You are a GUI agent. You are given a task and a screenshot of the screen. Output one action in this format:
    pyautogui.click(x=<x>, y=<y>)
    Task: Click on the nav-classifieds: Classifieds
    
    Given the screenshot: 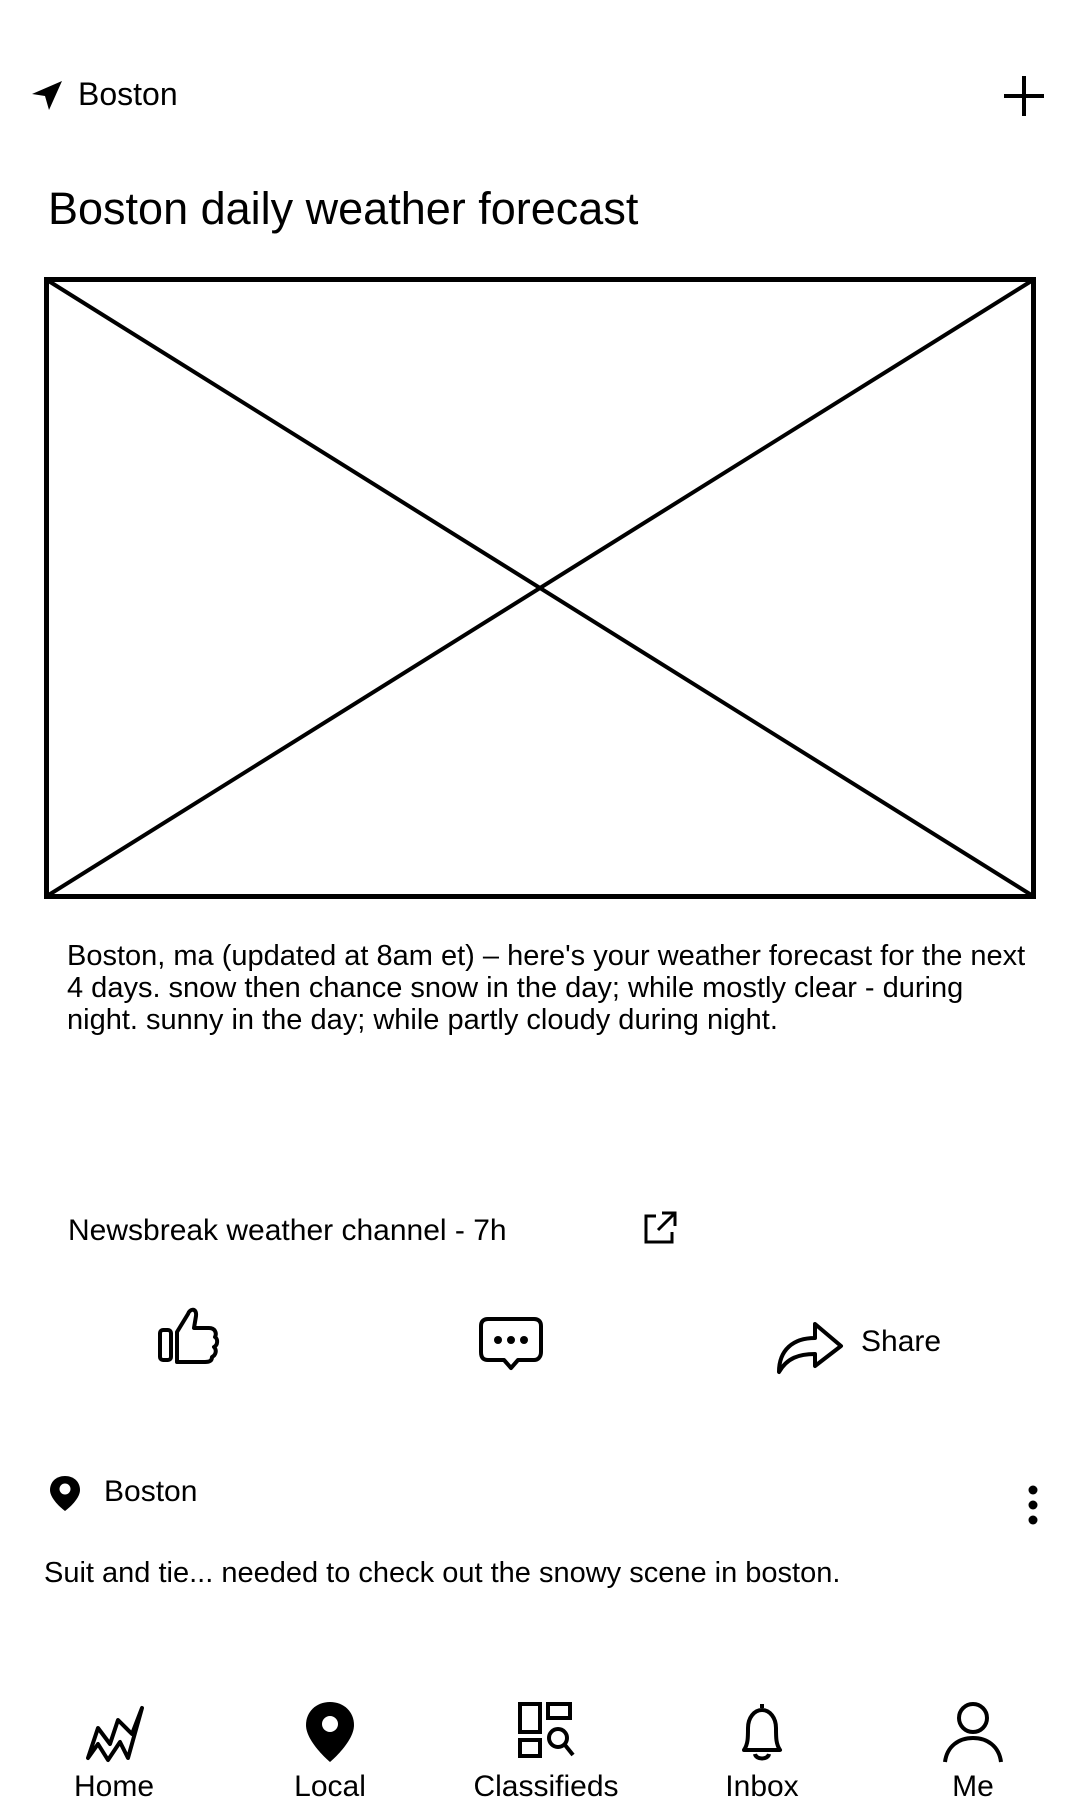 What is the action you would take?
    pyautogui.click(x=546, y=1745)
    